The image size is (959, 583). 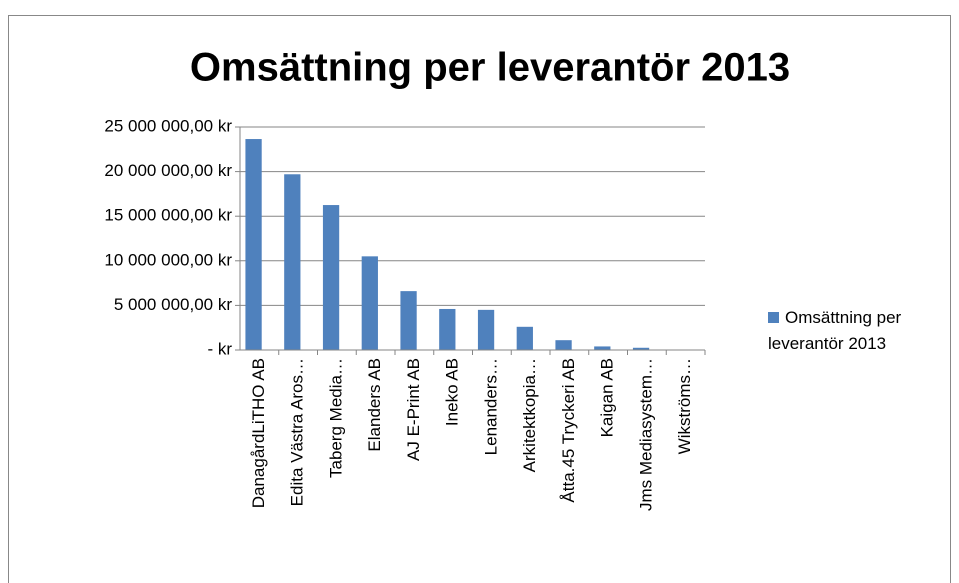 What do you see at coordinates (173, 304) in the screenshot?
I see `y-tick-label: 5 000 000,00 kr` at bounding box center [173, 304].